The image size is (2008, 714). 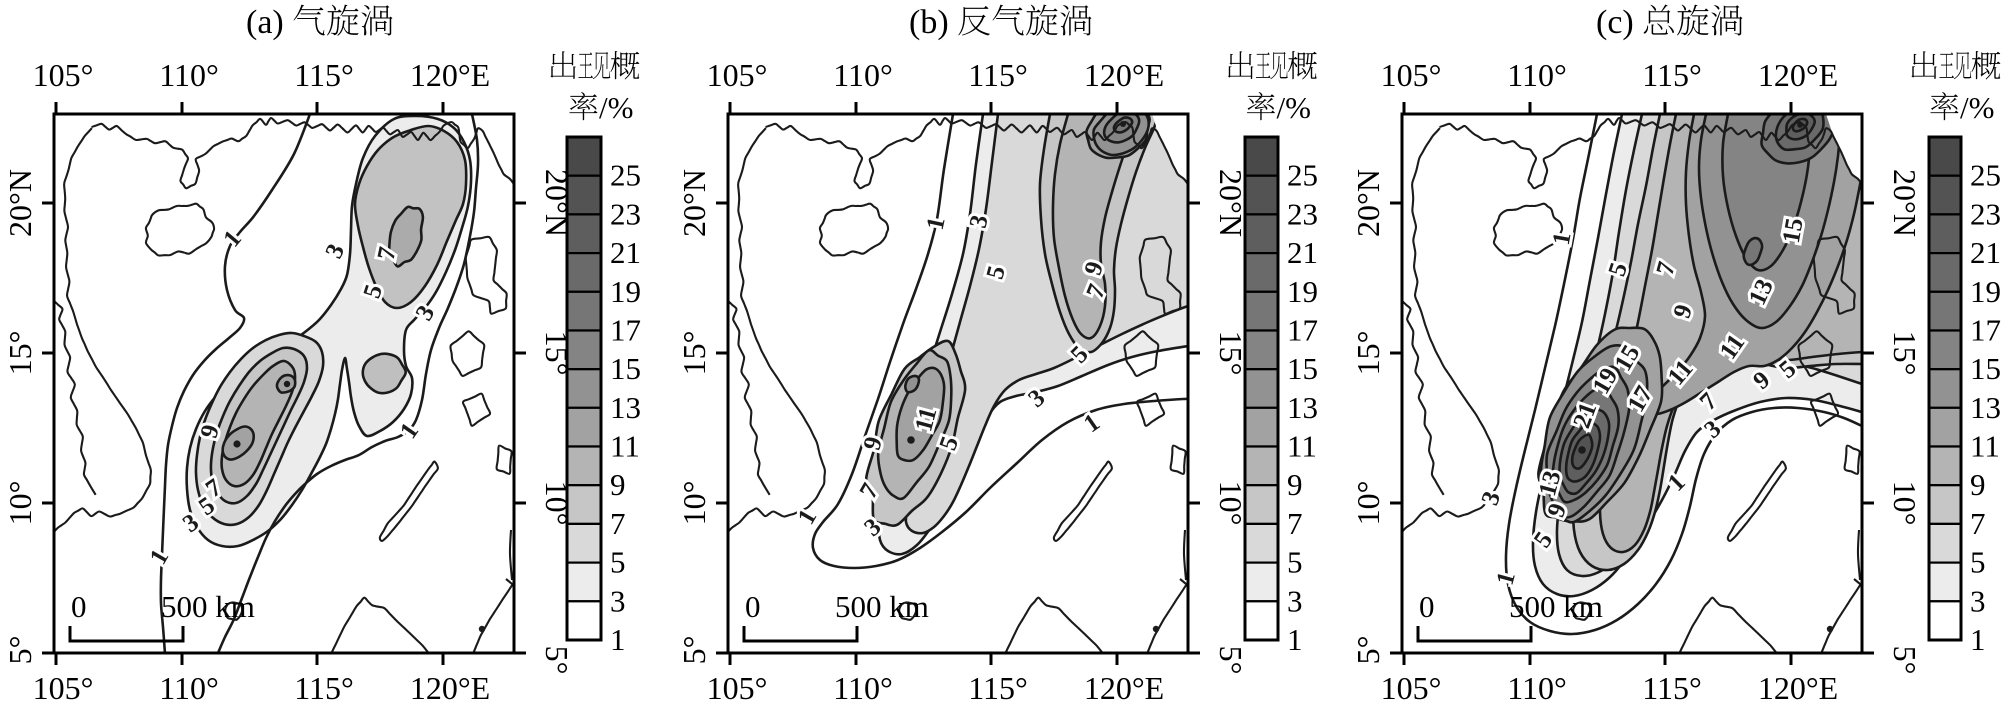 What do you see at coordinates (929, 22) in the screenshot?
I see `svg-text: (b)` at bounding box center [929, 22].